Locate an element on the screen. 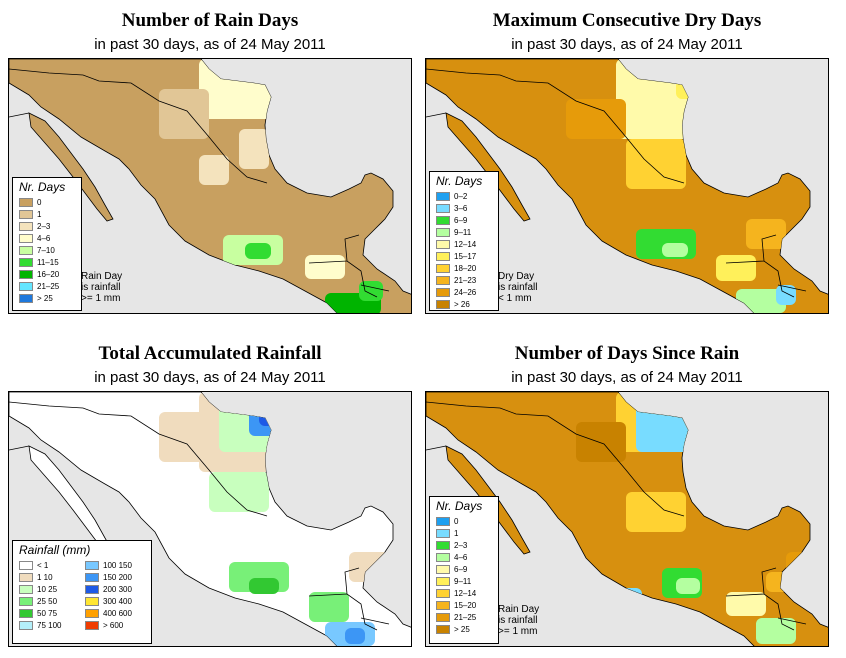  legend-entry: 100 150 is located at coordinates (108, 566).